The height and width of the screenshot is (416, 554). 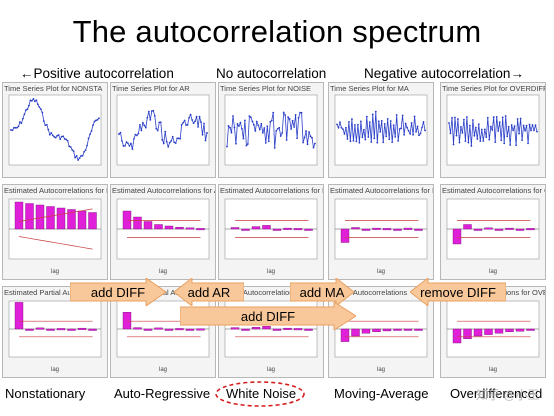 I want to click on acf-plot: Estimated Autocorrelations for MA lag, so click(x=381, y=232).